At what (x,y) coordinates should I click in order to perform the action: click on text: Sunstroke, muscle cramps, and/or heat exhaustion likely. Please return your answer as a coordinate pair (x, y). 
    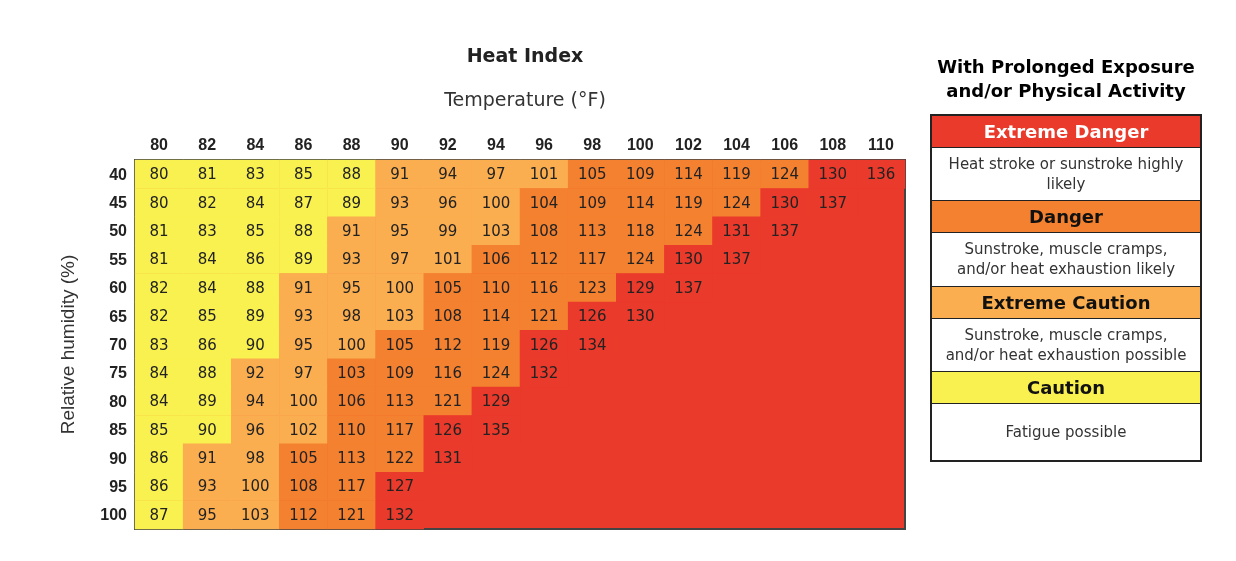
    Looking at the image, I should click on (1066, 260).